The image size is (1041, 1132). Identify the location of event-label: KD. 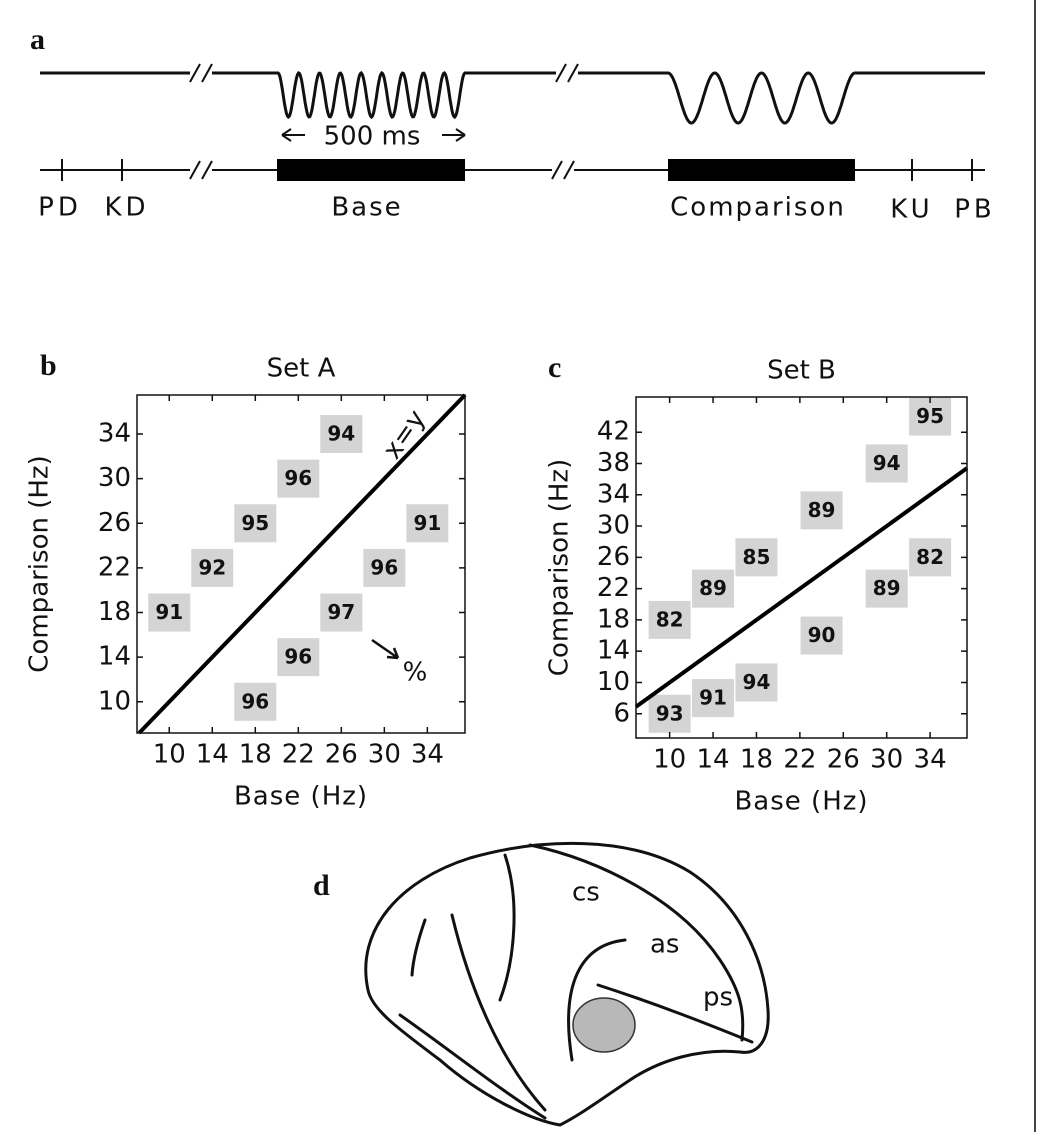
(126, 208).